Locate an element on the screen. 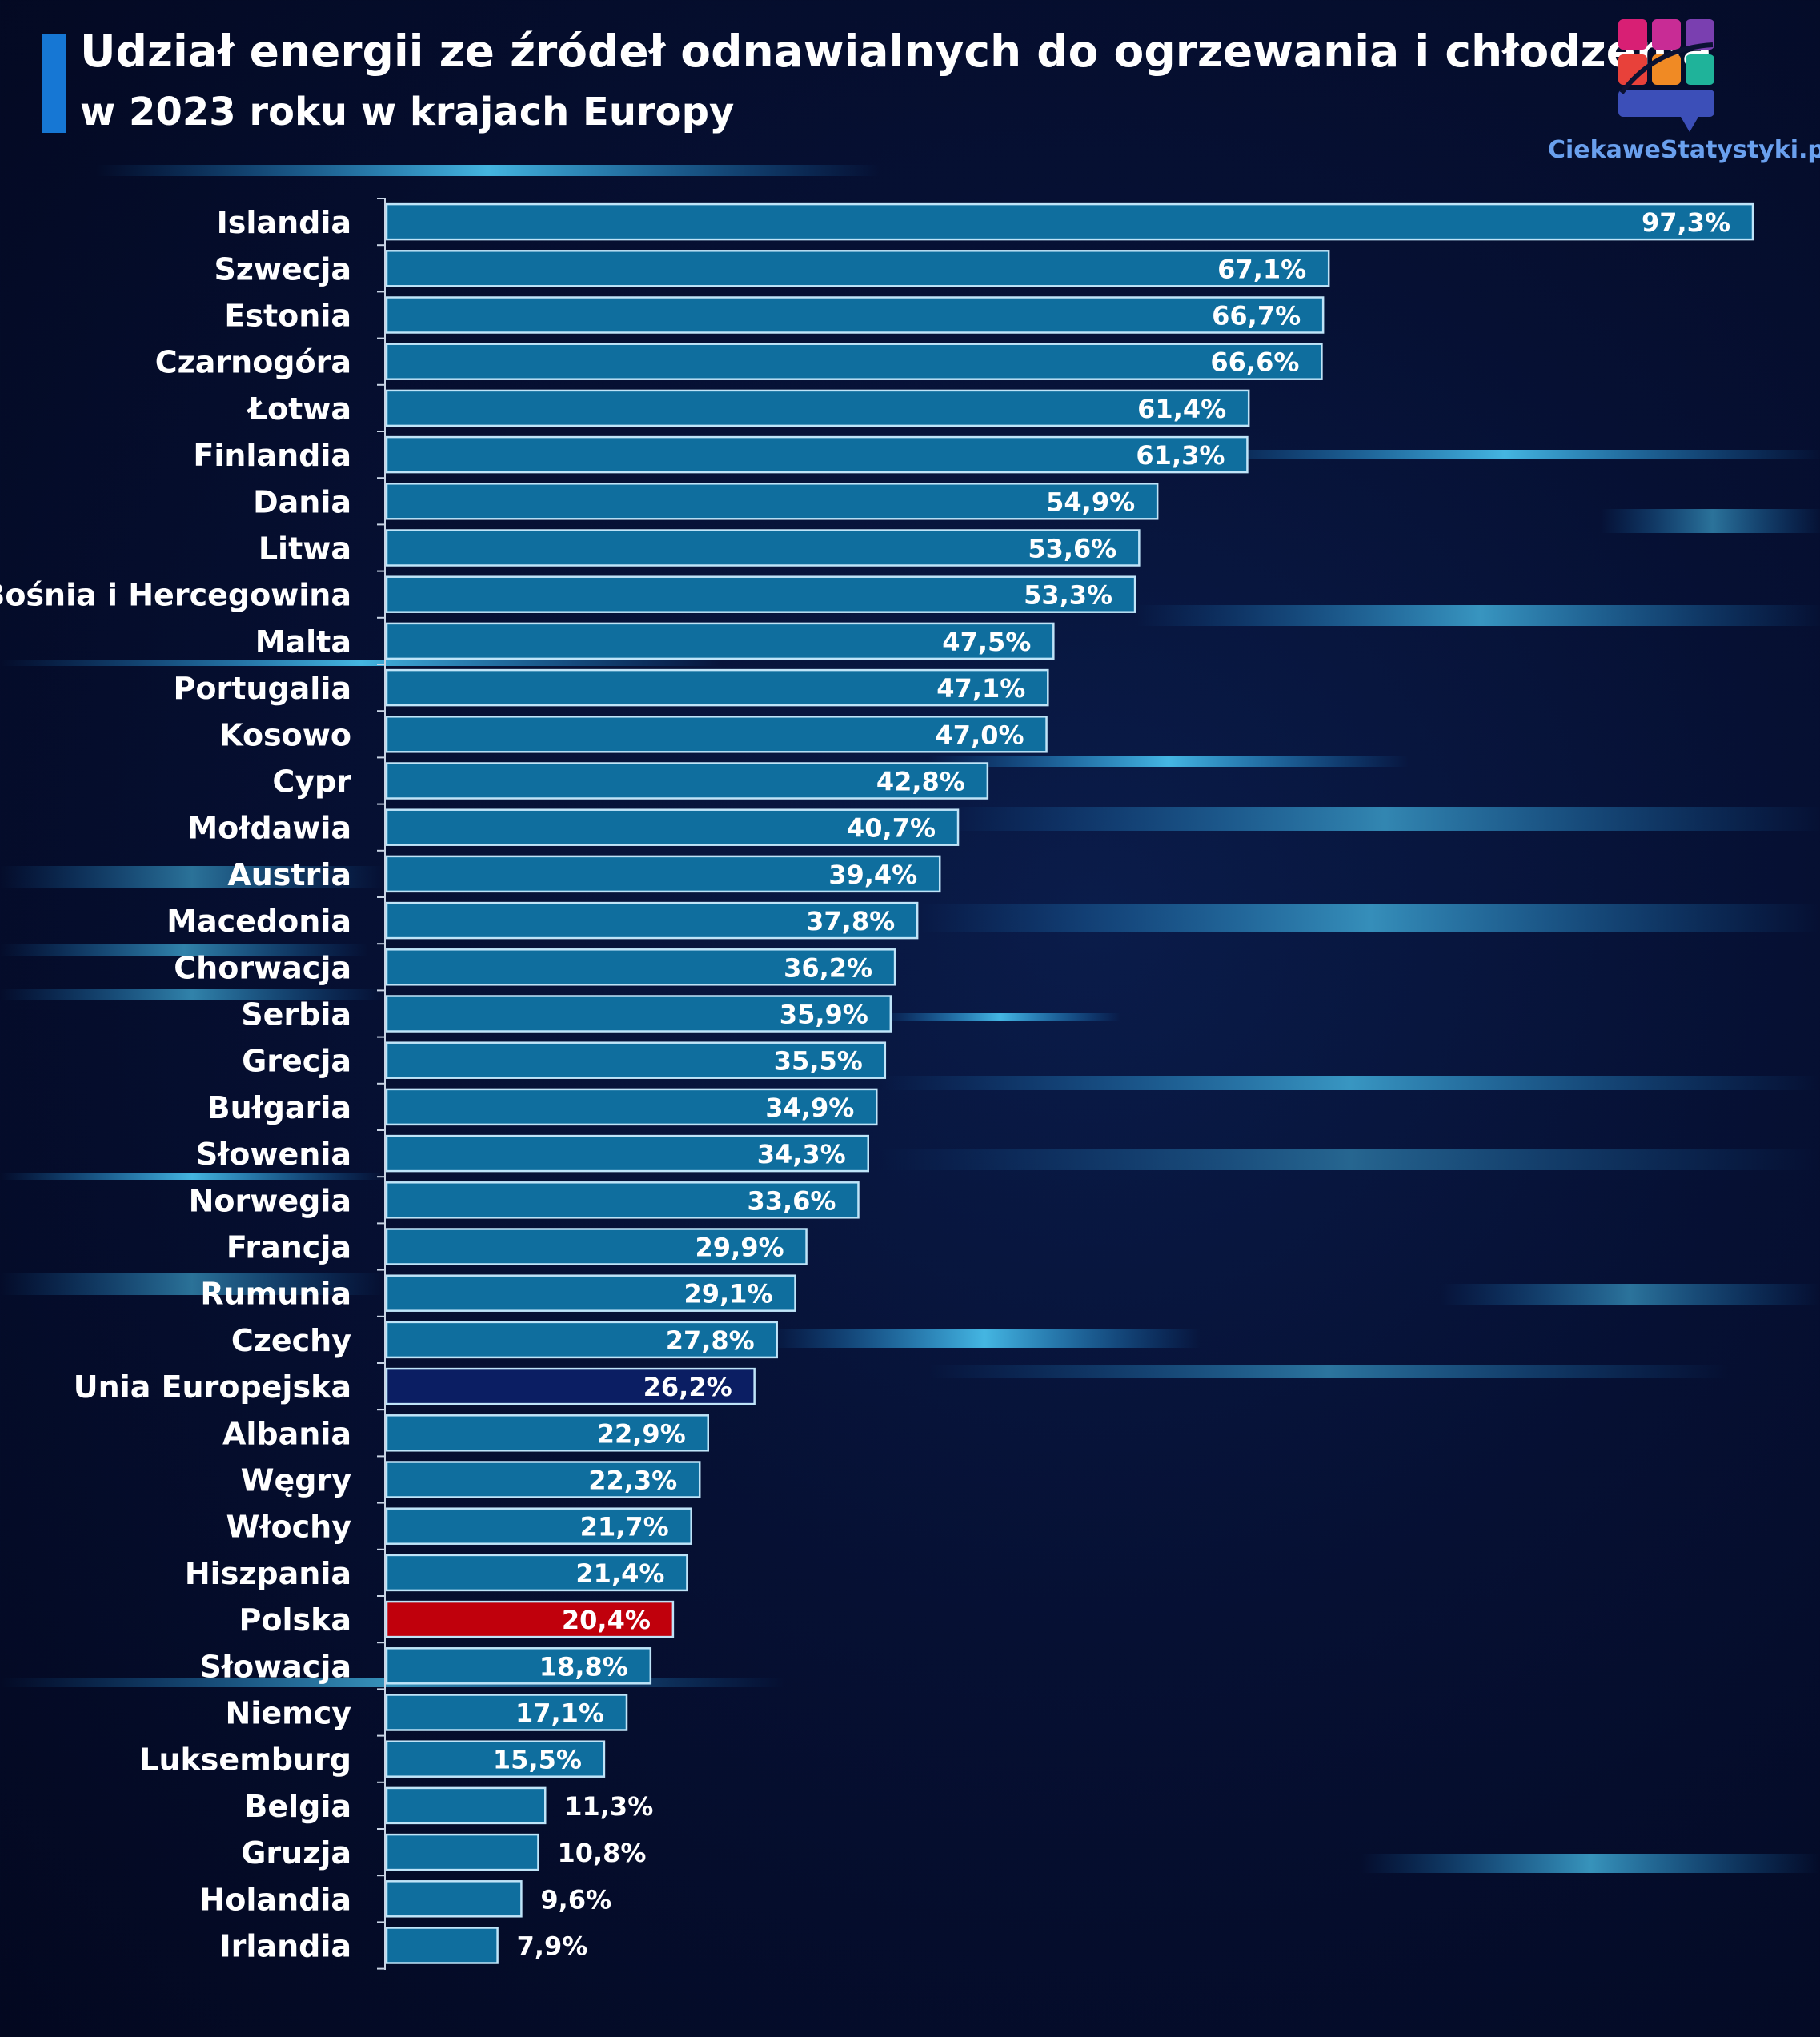  value-label: 27,8% is located at coordinates (710, 1340).